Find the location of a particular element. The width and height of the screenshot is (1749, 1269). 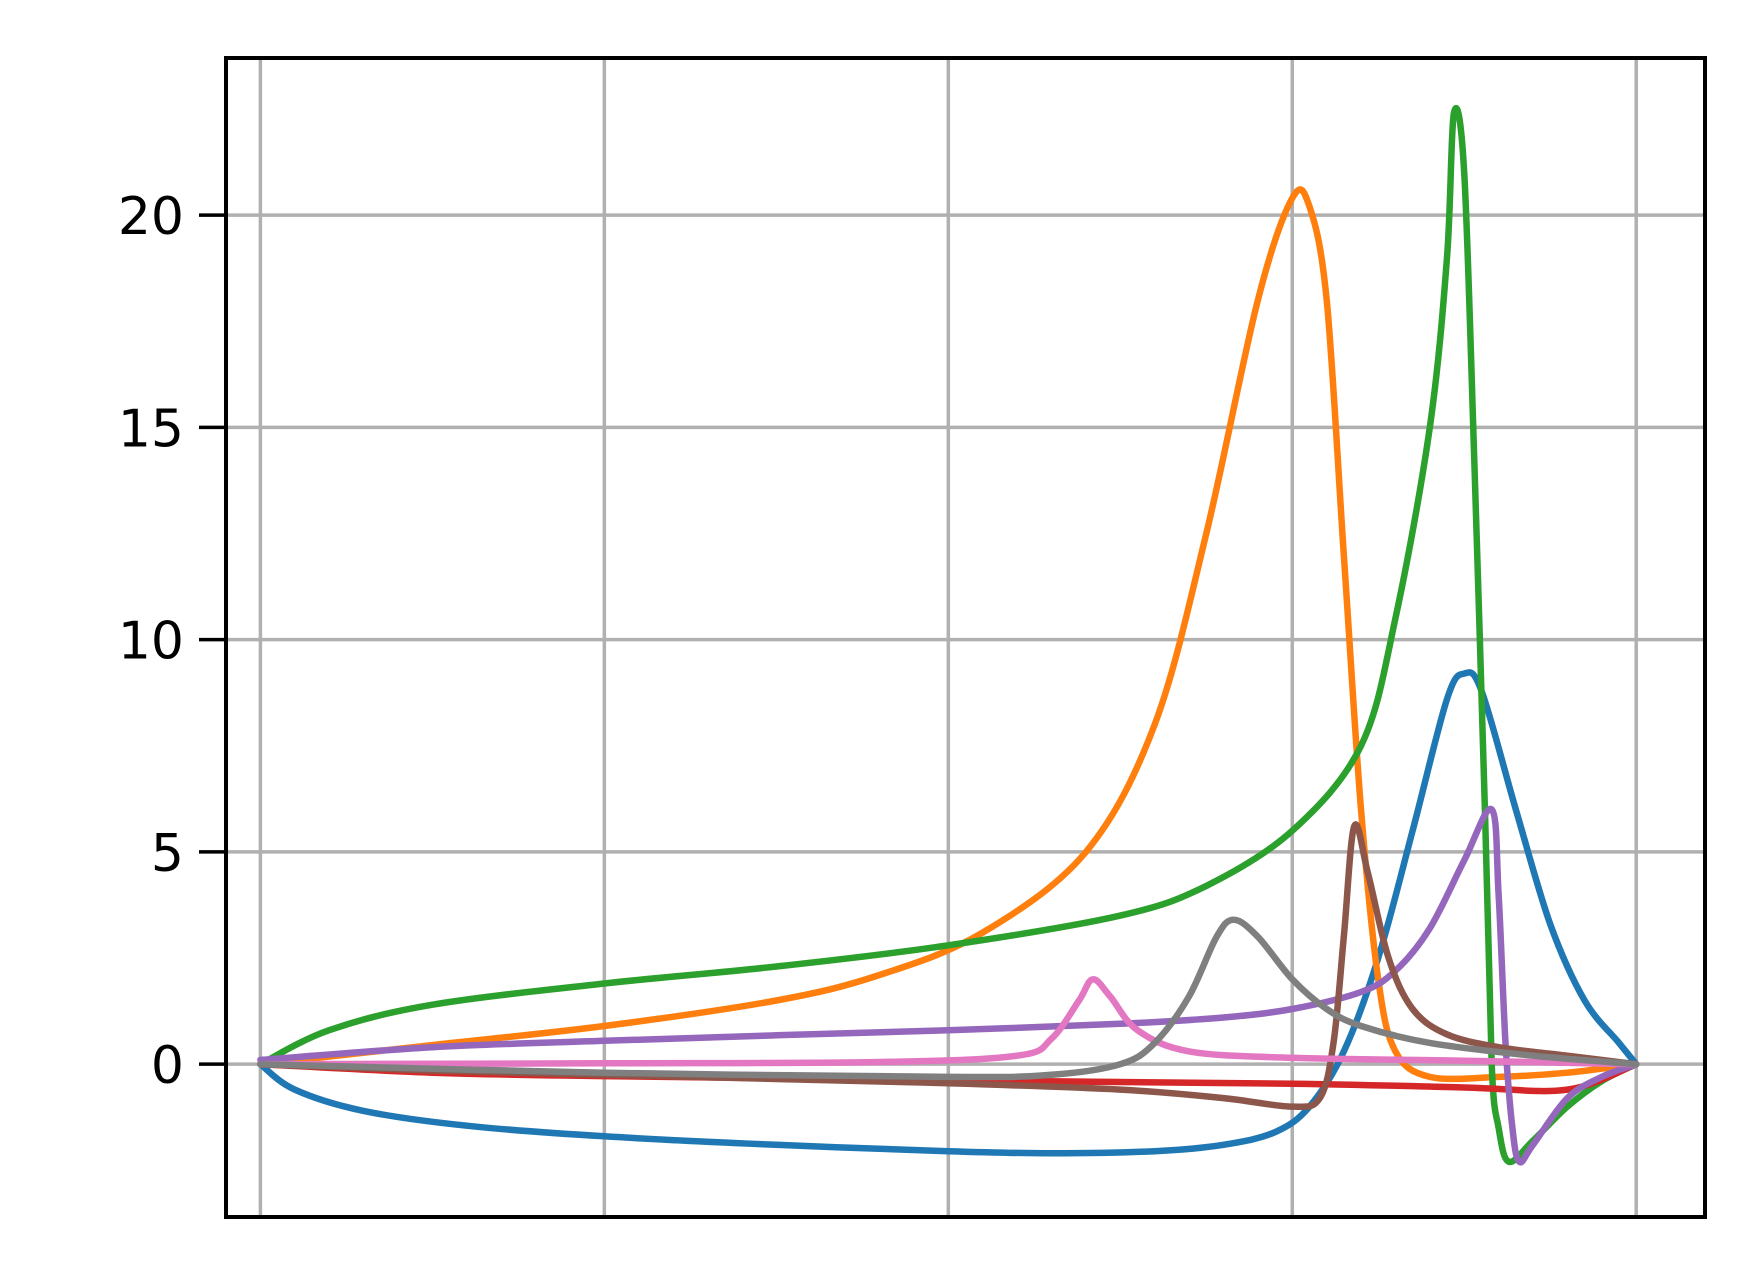

y-tick-label-4: 20 is located at coordinates (151, 217).